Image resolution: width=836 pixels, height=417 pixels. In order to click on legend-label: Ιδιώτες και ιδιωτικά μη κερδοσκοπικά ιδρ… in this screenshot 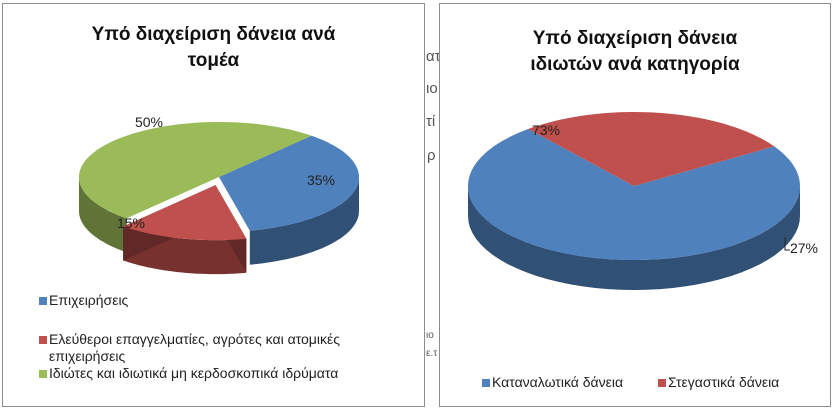, I will do `click(194, 373)`.